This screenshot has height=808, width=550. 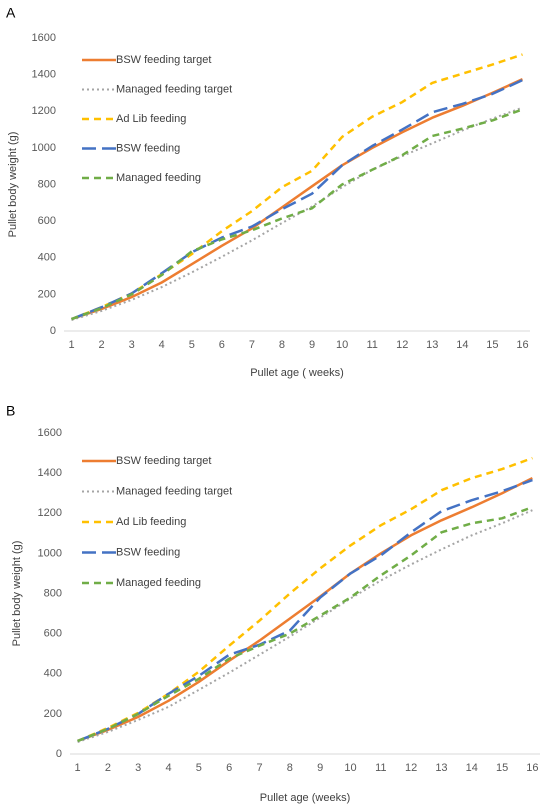 I want to click on x-axis-title: Pullet age (weeks), so click(x=305, y=798).